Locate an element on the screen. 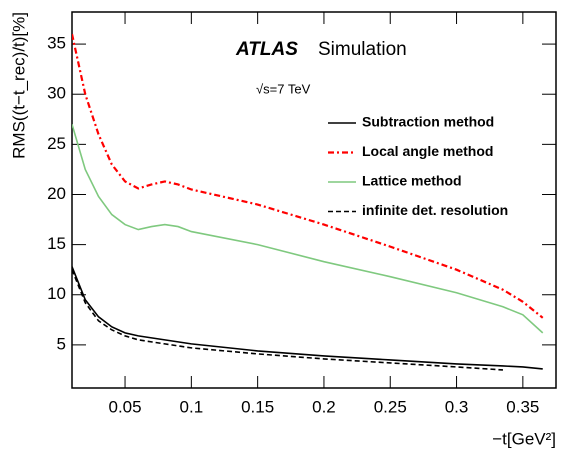 The image size is (573, 454). x-tick-label: 0.35 is located at coordinates (522, 406).